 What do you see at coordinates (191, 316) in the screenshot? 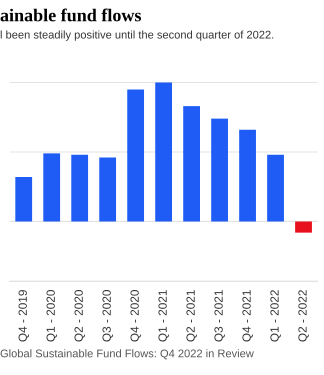
I see `x-tick-label: Q2 - 2021` at bounding box center [191, 316].